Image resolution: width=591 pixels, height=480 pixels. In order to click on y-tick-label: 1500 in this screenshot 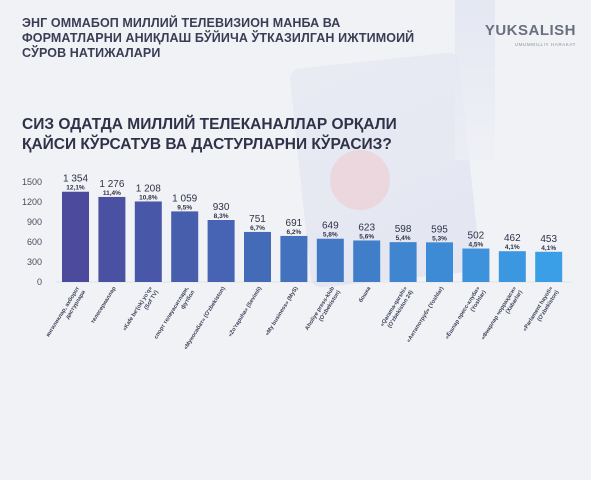, I will do `click(32, 182)`.